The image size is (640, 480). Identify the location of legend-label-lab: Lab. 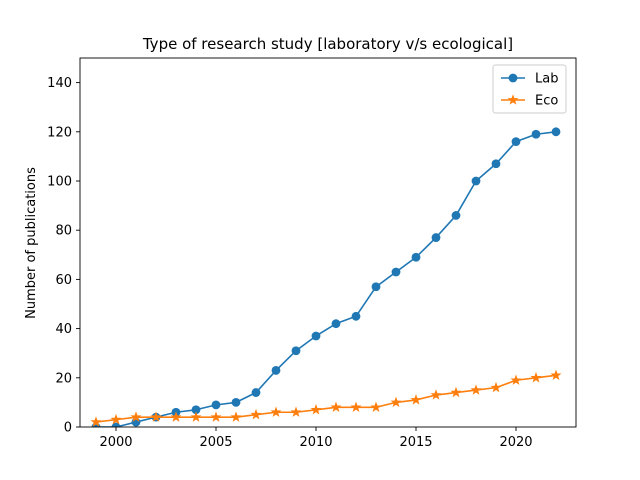
(546, 79).